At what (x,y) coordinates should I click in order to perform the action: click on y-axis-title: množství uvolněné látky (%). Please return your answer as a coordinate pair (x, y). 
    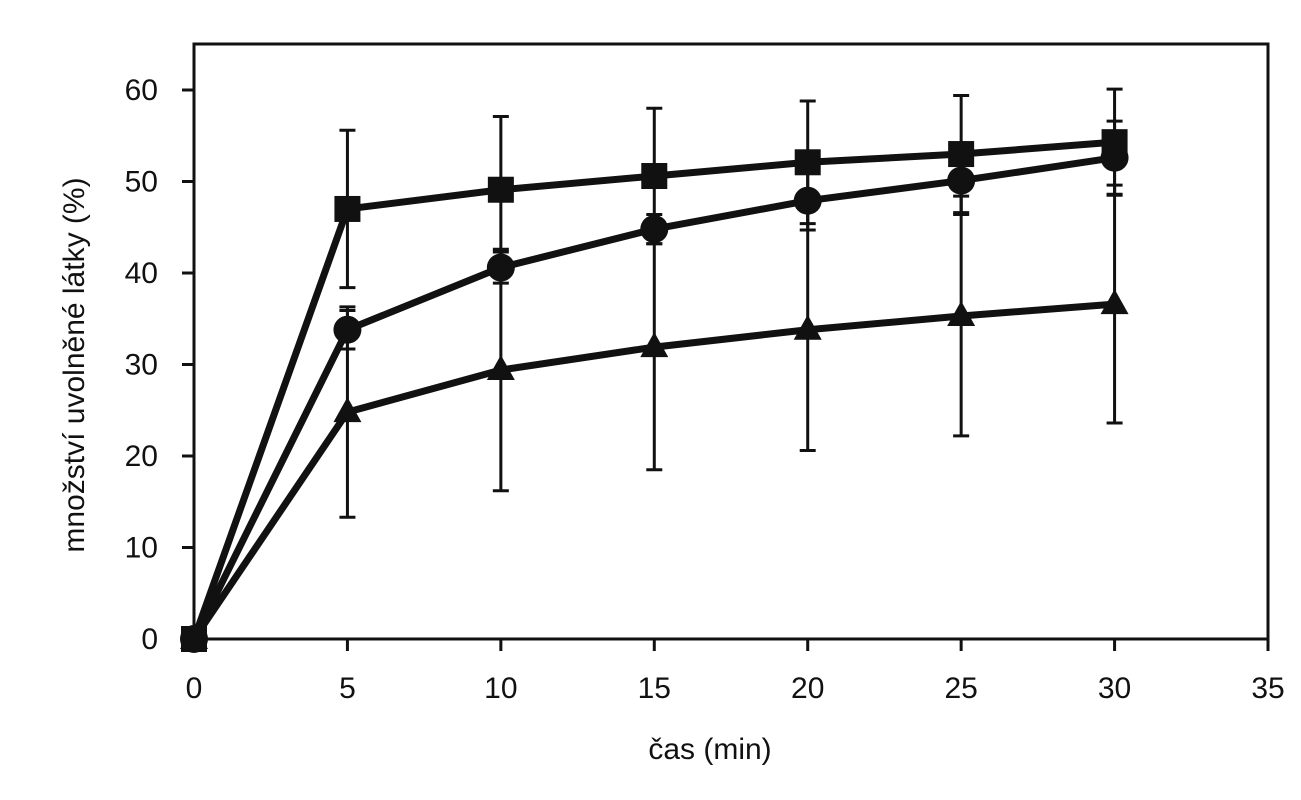
    Looking at the image, I should click on (74, 364).